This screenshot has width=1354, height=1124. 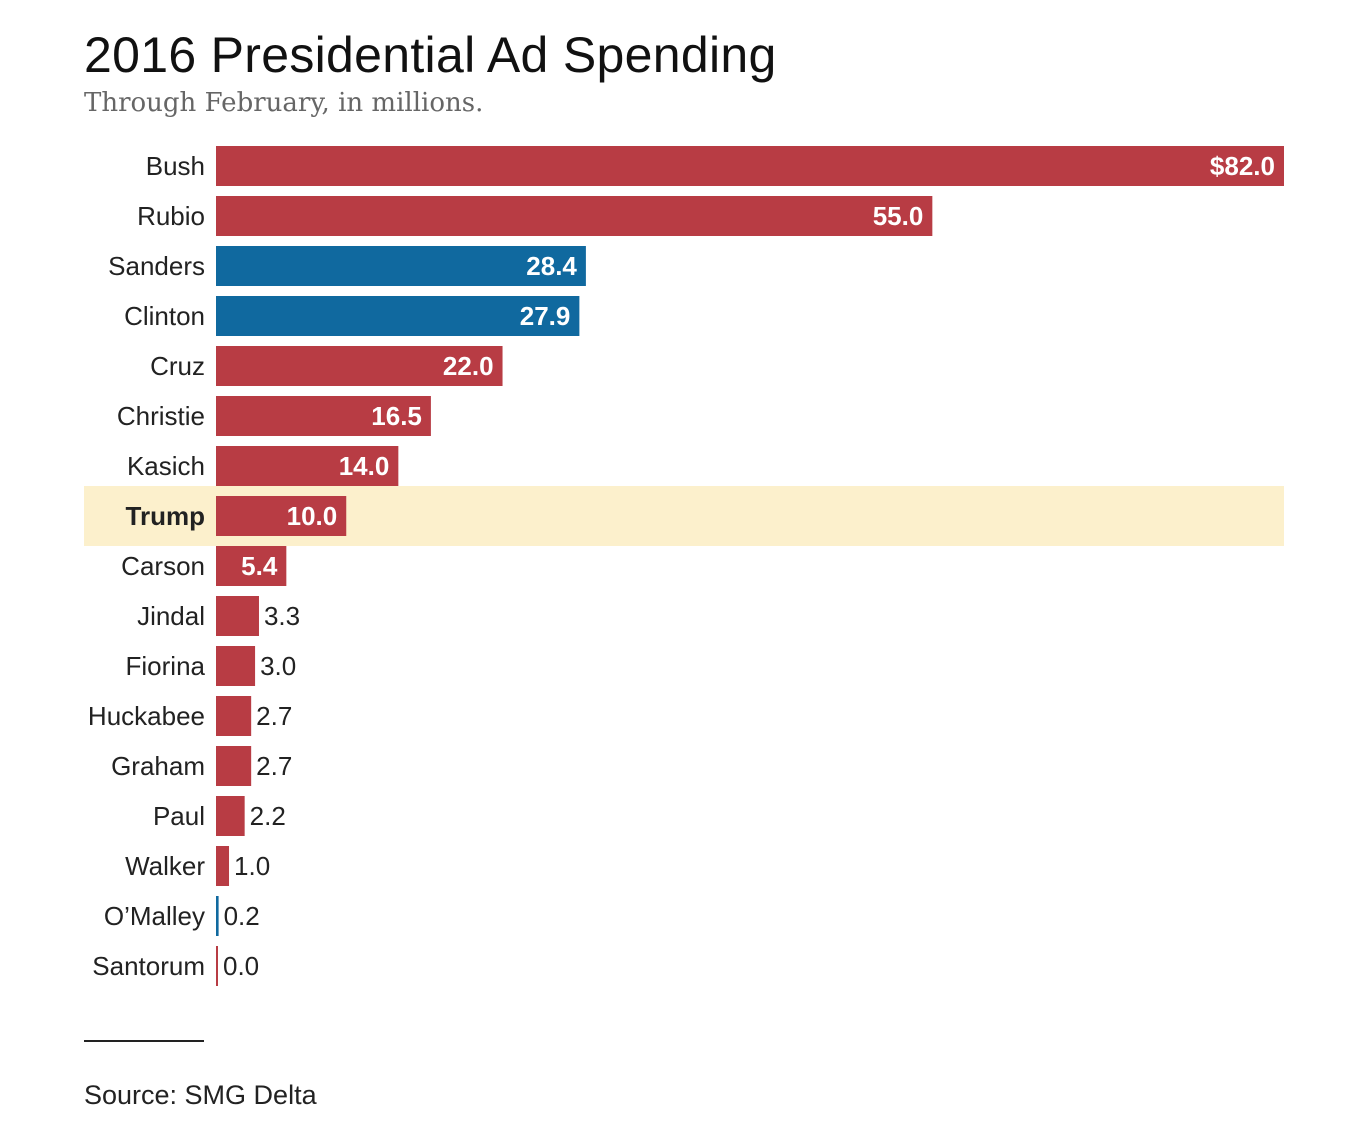 What do you see at coordinates (284, 103) in the screenshot?
I see `chart-subtitle: Through February, in millions.` at bounding box center [284, 103].